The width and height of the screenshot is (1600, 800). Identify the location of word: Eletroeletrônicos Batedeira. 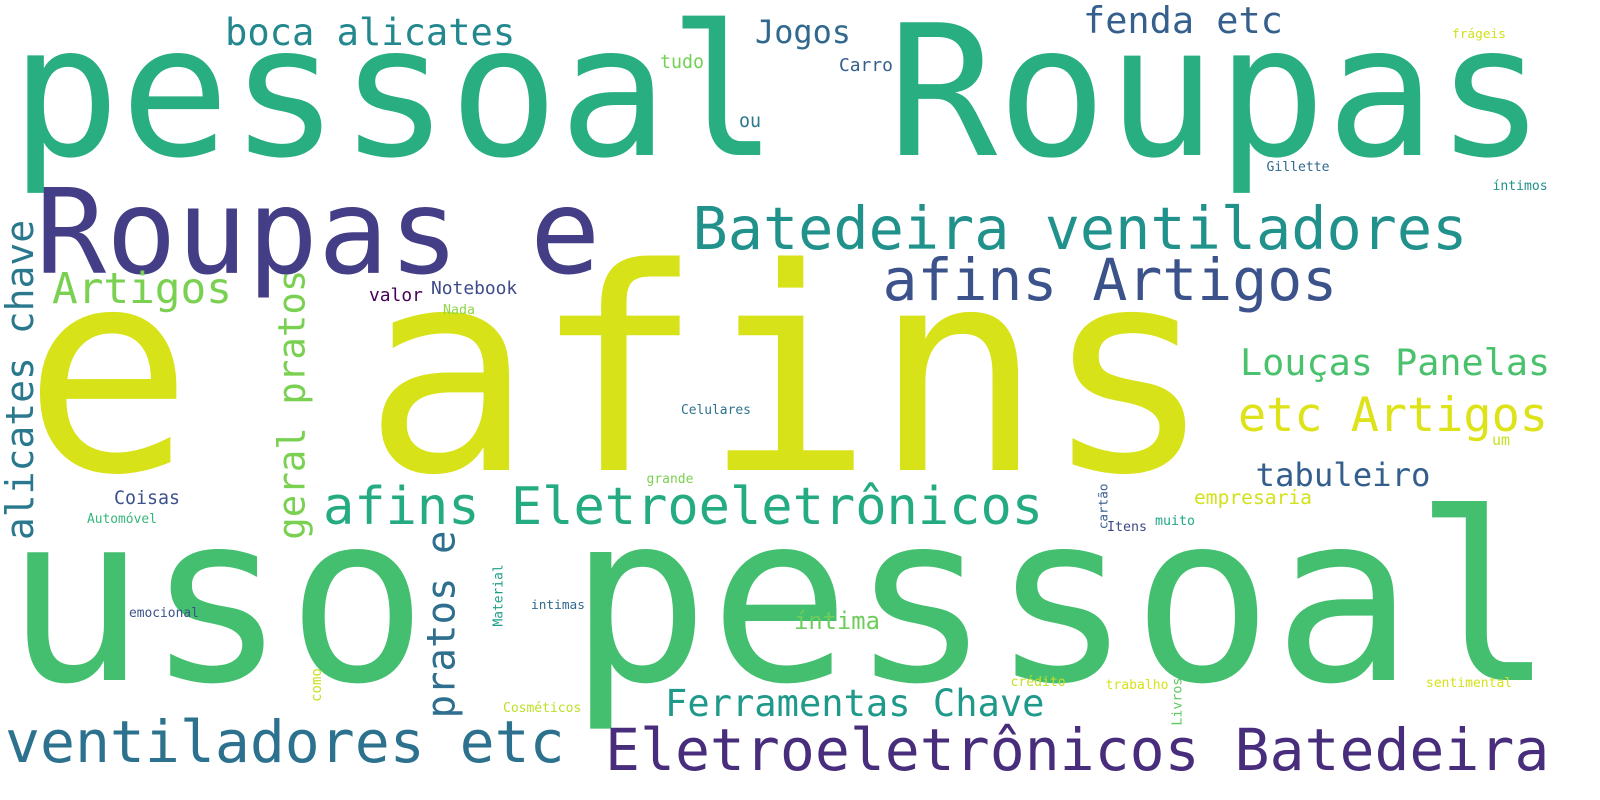
(1077, 750).